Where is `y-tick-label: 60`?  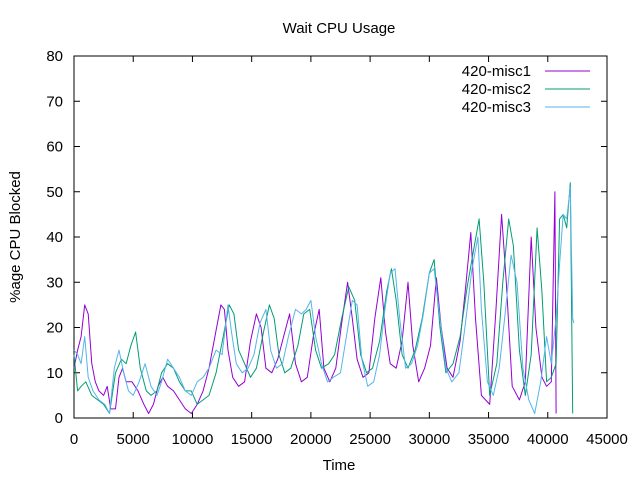
y-tick-label: 60 is located at coordinates (54, 147).